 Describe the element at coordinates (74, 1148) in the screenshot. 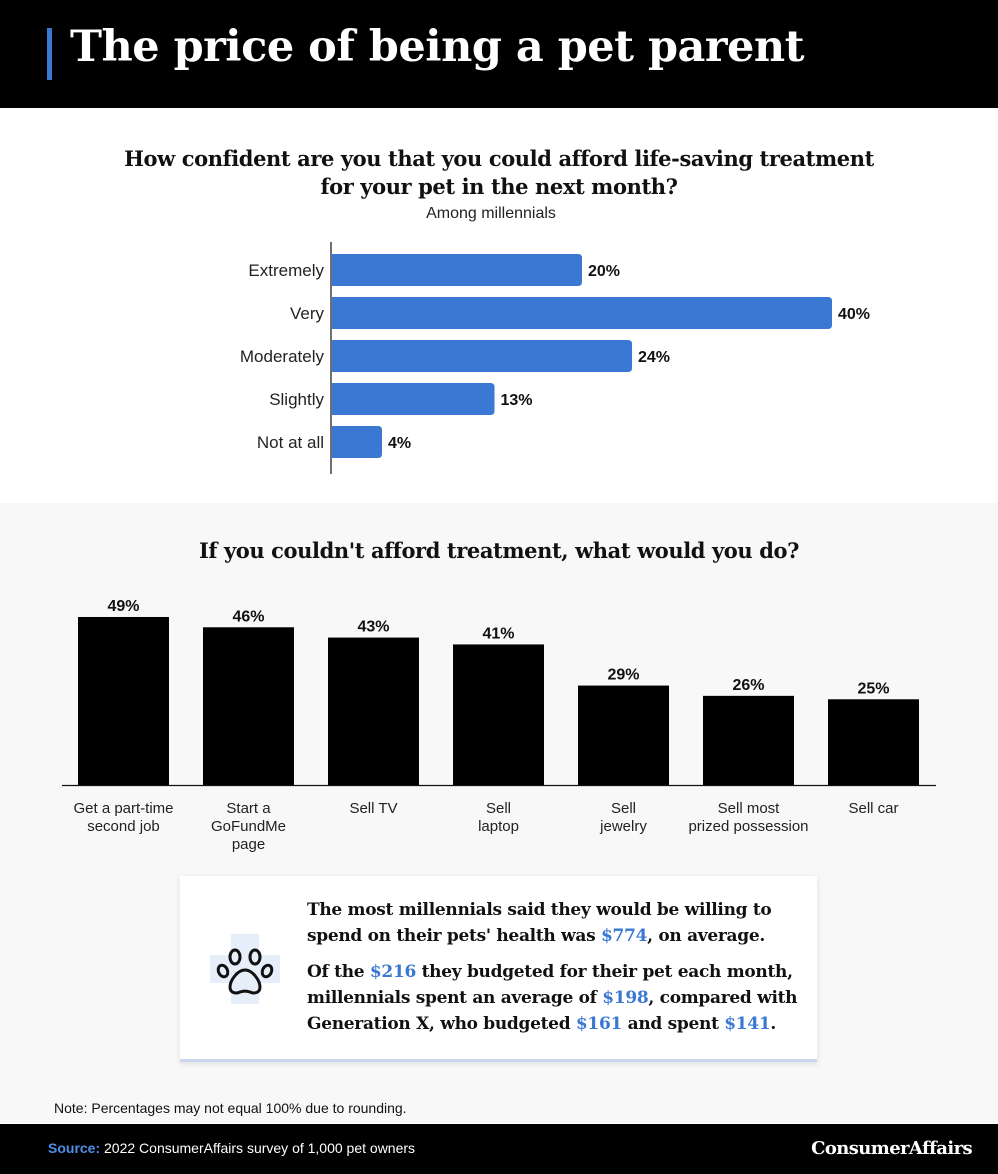

I see `source-label: Source:` at that location.